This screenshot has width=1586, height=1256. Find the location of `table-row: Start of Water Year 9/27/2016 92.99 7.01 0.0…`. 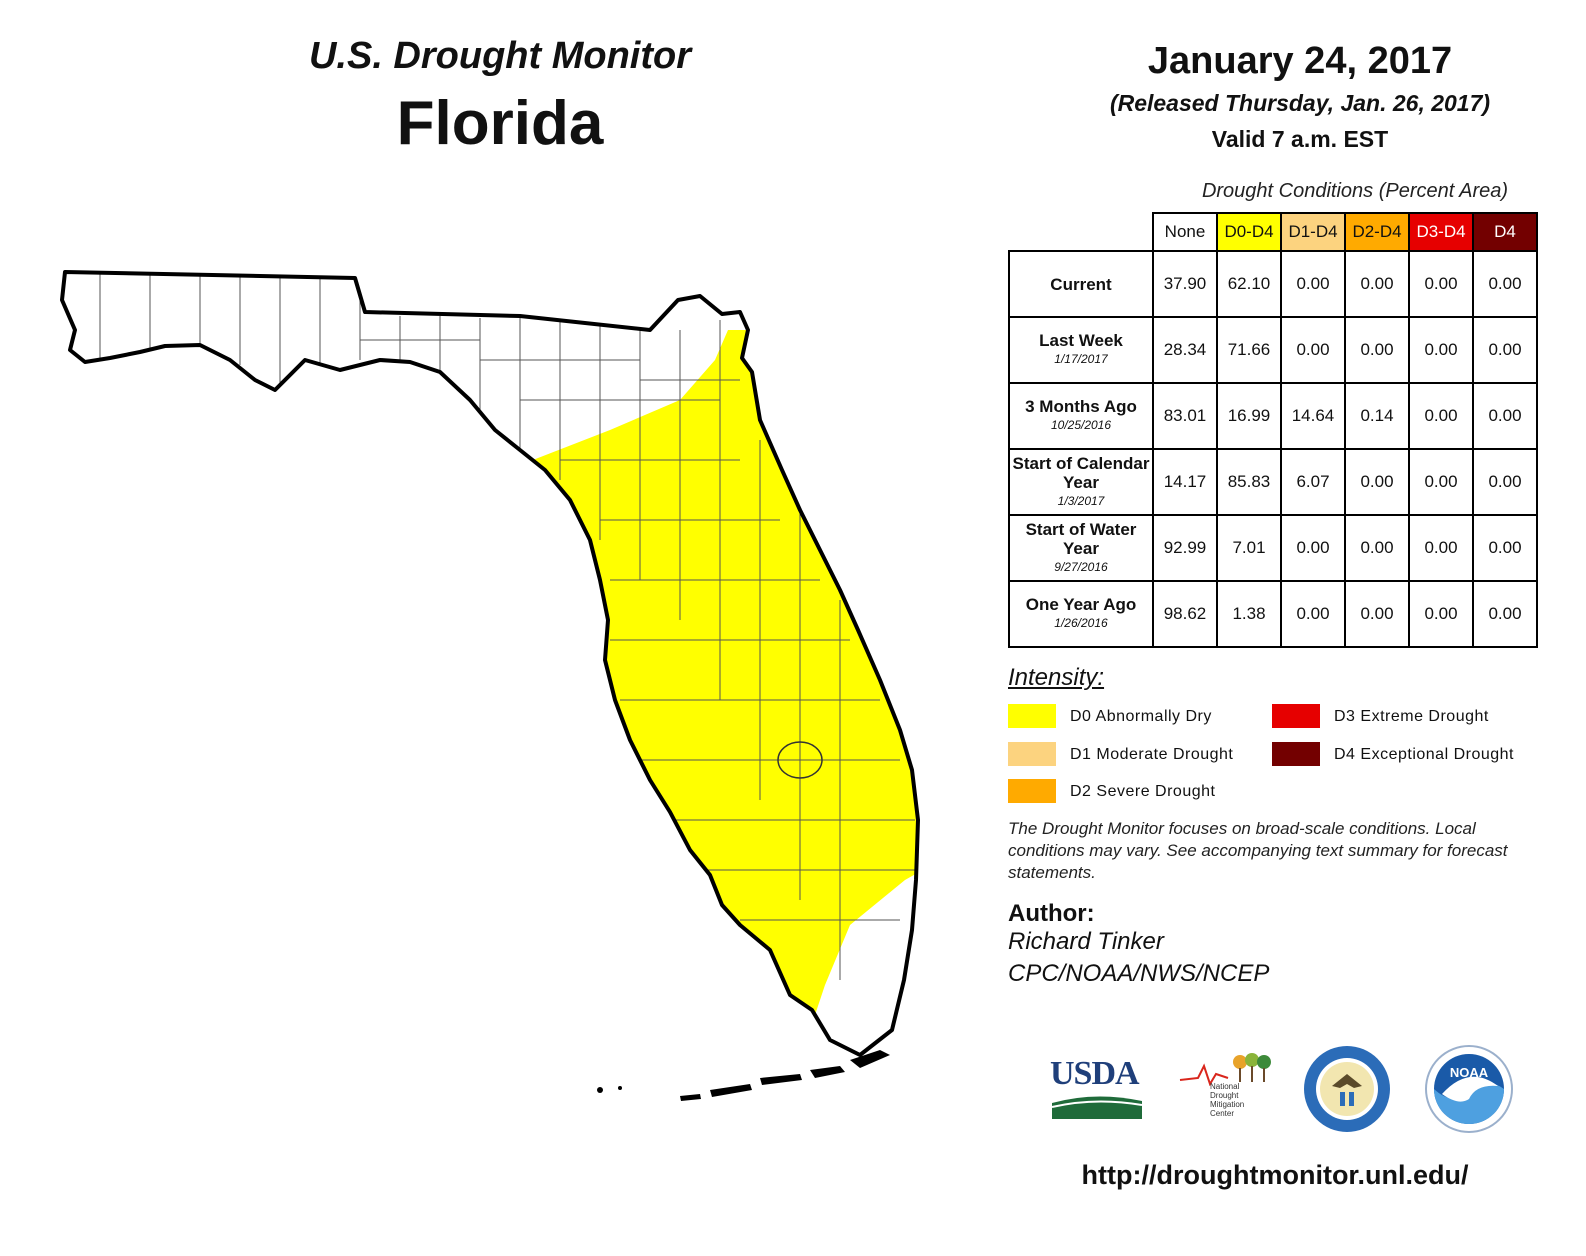

table-row: Start of Water Year 9/27/2016 92.99 7.01 0.0… is located at coordinates (1273, 548).